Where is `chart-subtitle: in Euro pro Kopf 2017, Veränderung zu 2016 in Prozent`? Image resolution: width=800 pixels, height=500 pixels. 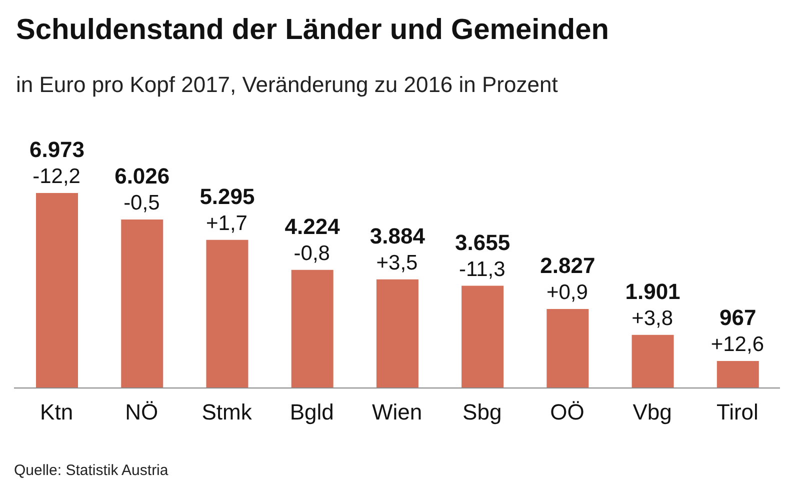 chart-subtitle: in Euro pro Kopf 2017, Veränderung zu 2016 in Prozent is located at coordinates (287, 85).